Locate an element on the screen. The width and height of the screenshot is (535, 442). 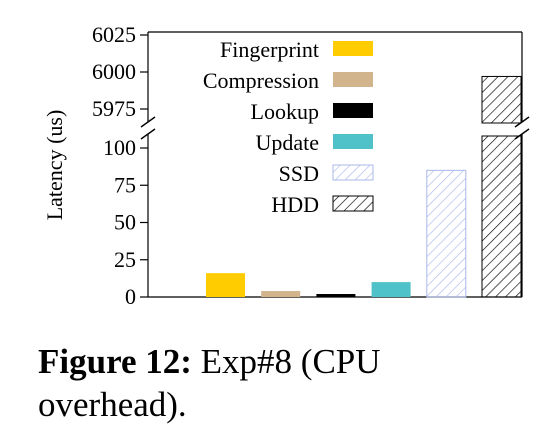
y-tick-label: 75 is located at coordinates (125, 184).